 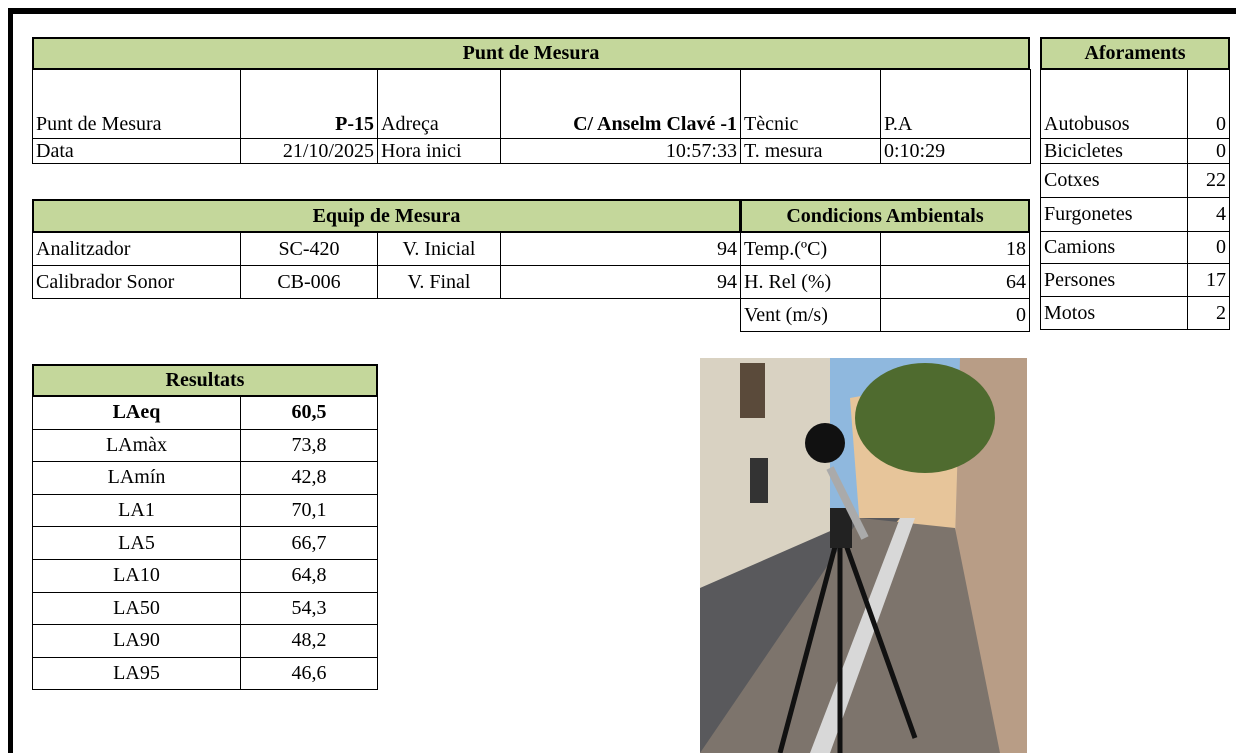 I want to click on site-photo, so click(x=863, y=555).